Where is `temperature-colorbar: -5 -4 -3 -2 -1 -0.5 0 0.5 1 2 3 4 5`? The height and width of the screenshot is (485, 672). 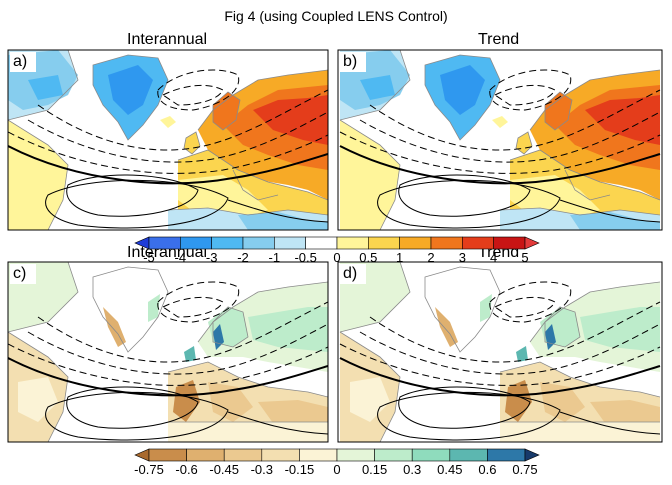 temperature-colorbar: -5 -4 -3 -2 -1 -0.5 0 0.5 1 2 3 4 5 is located at coordinates (337, 250).